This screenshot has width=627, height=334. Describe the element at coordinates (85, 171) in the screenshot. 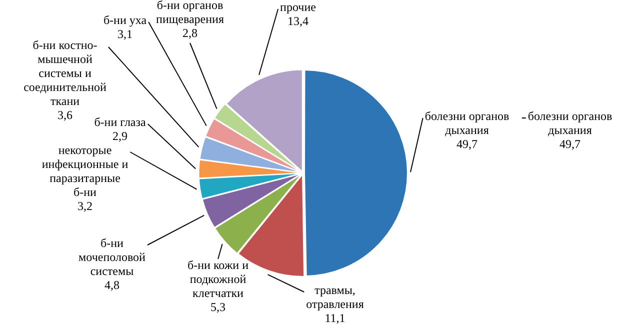

I see `slice-label: некоторые инфекционные и паразитарные б-ни` at that location.